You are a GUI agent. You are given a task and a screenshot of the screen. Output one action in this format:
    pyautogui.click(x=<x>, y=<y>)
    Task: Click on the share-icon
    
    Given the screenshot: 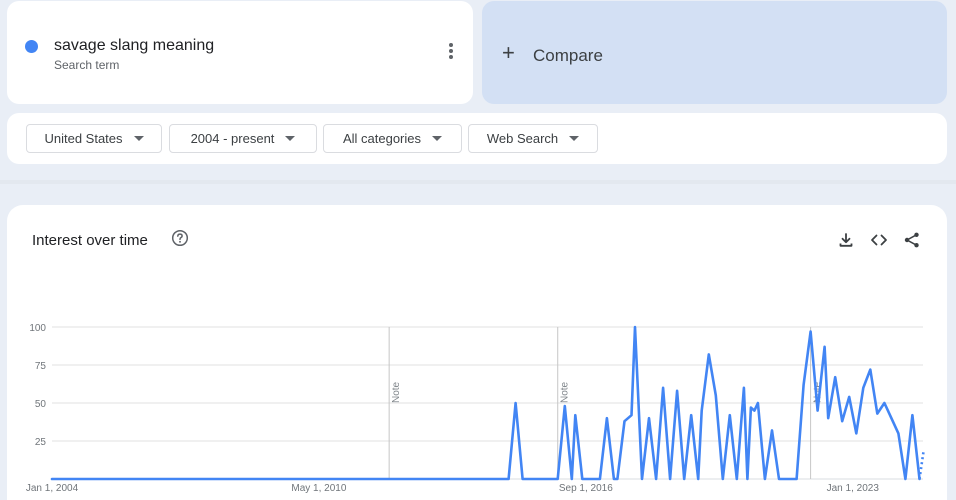 What is the action you would take?
    pyautogui.click(x=912, y=240)
    